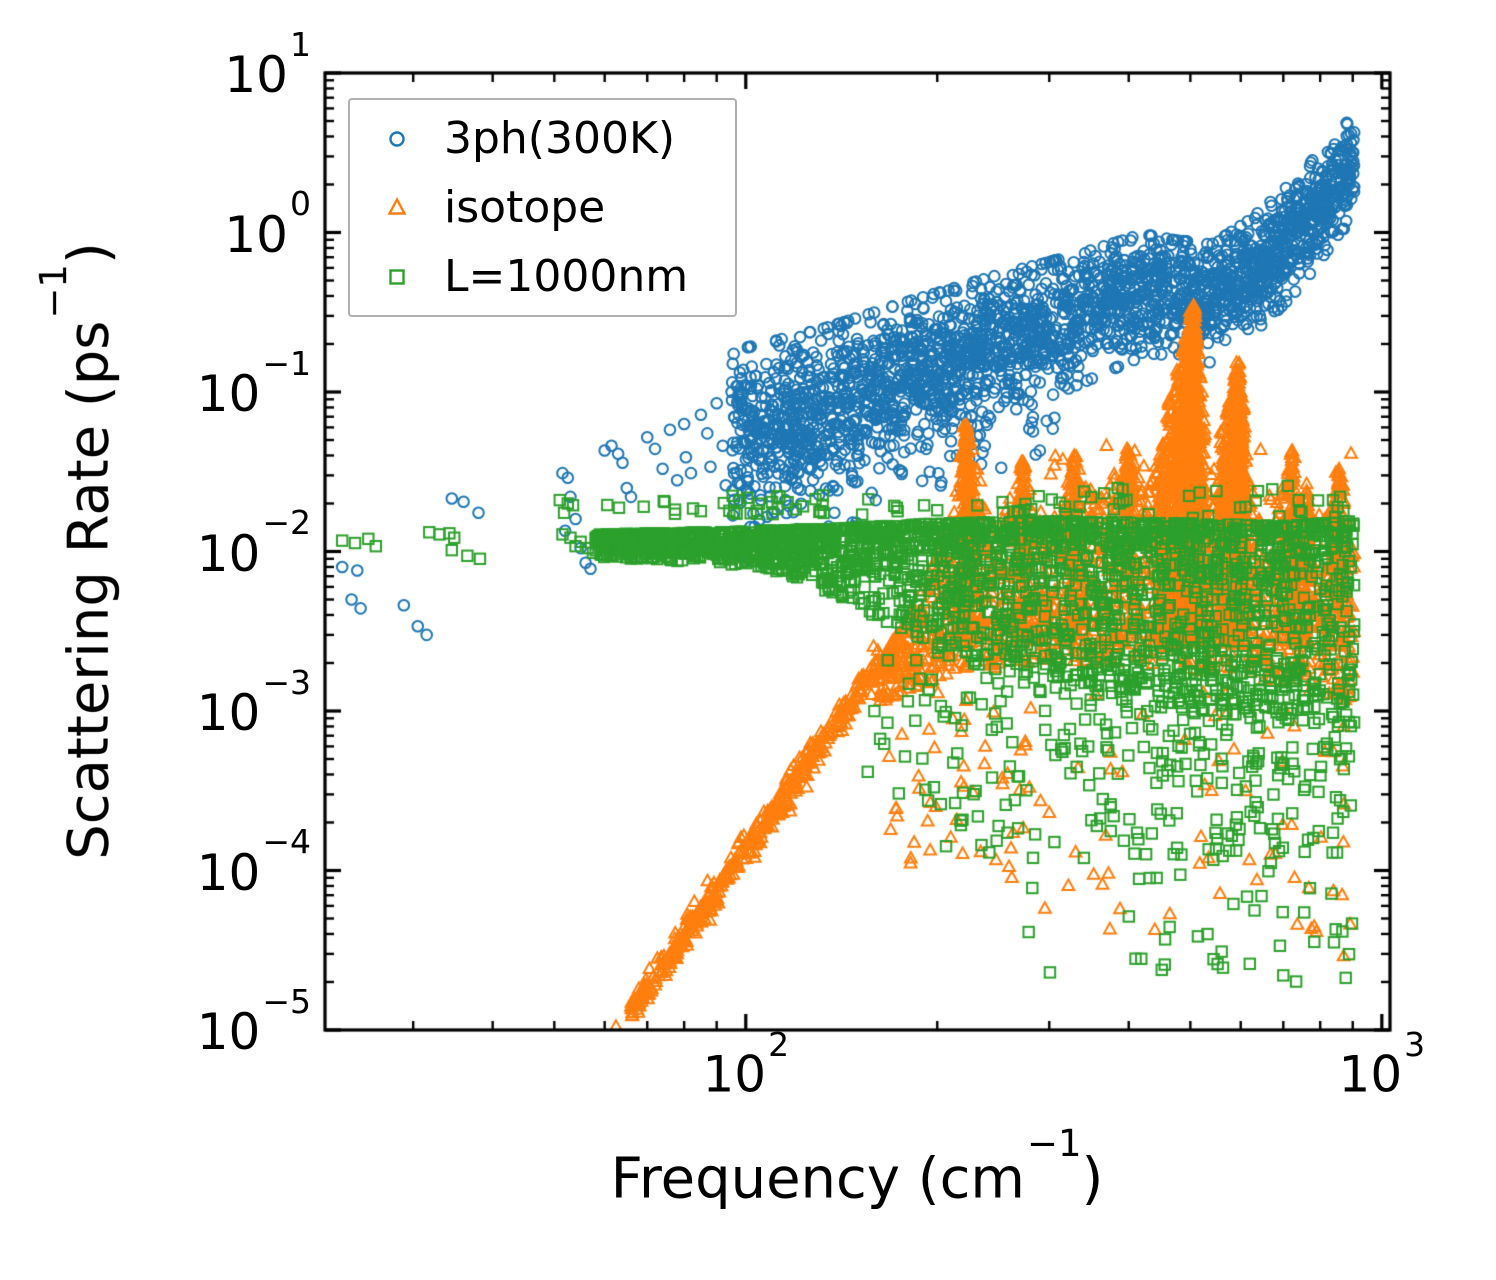 The height and width of the screenshot is (1280, 1496). Describe the element at coordinates (1382, 1064) in the screenshot. I see `x-tick-label: 10³` at that location.